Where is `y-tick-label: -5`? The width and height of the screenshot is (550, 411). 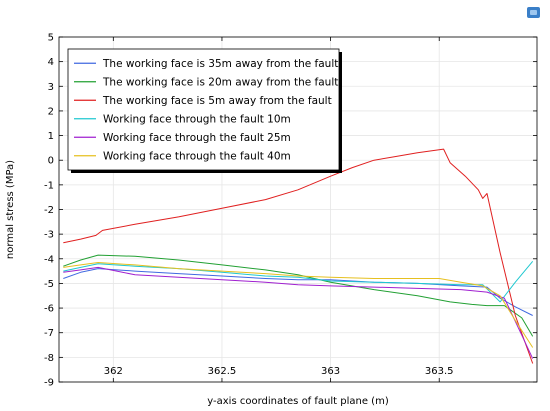 y-tick-label: -5 is located at coordinates (49, 284).